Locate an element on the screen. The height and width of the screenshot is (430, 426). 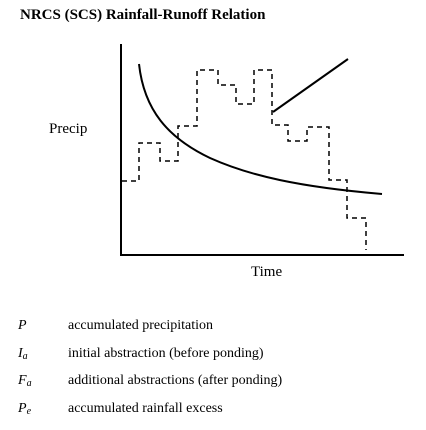
definition-text: accumulated rainfall excess is located at coordinates (145, 409).